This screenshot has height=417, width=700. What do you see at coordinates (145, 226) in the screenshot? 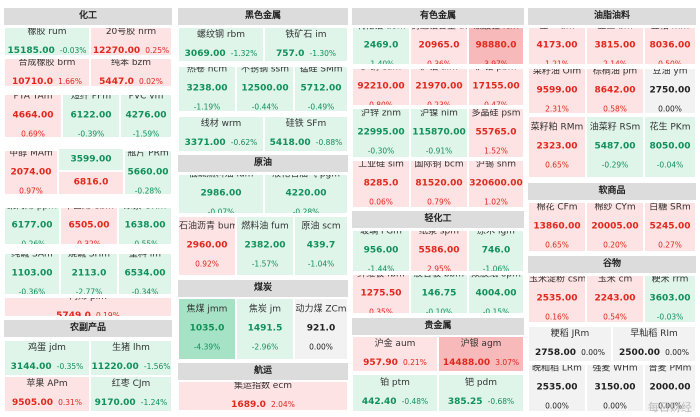
I see `quote-cell-urm: 尿素 URm 1638.00 -0.55%` at bounding box center [145, 226].